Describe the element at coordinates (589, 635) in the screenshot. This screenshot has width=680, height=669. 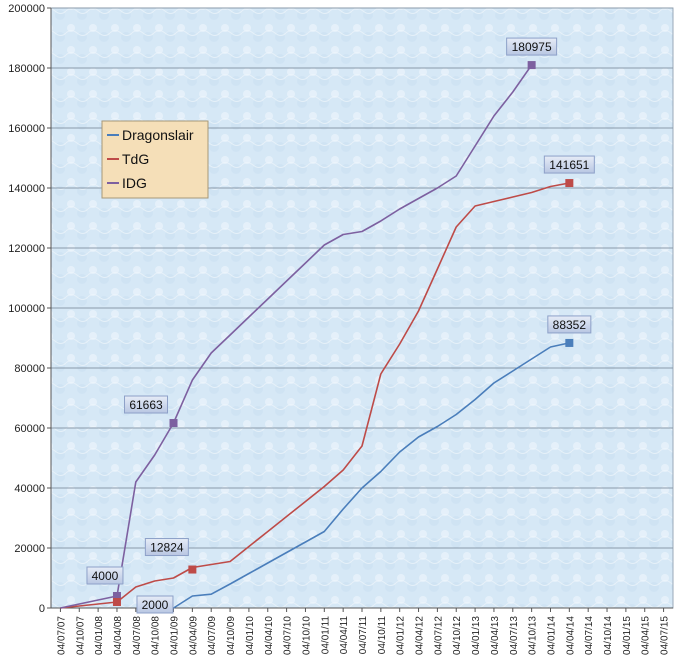
I see `x-tick-label: 04/07/14` at that location.